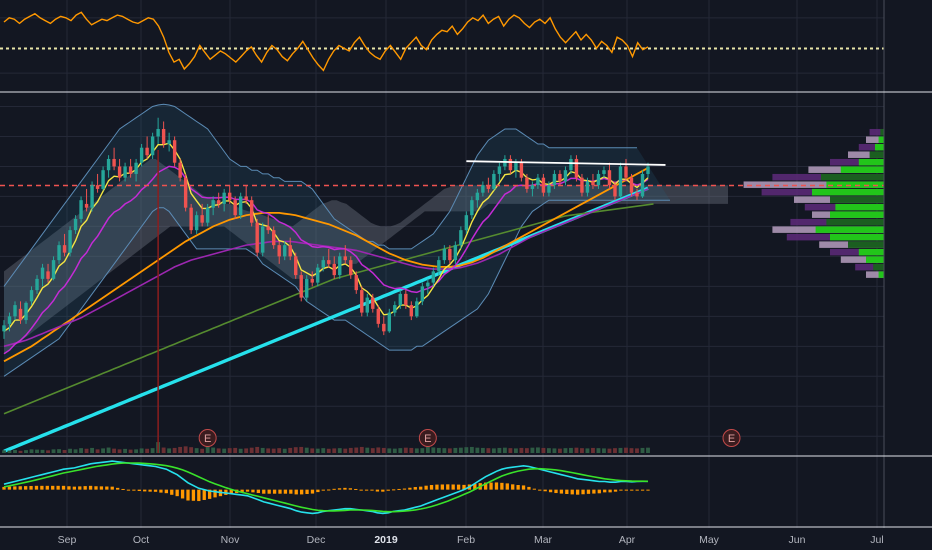  I want to click on time-axis: Sep Oct Nov Dec 2019 Feb Mar Apr May Jun Jul, so click(466, 539).